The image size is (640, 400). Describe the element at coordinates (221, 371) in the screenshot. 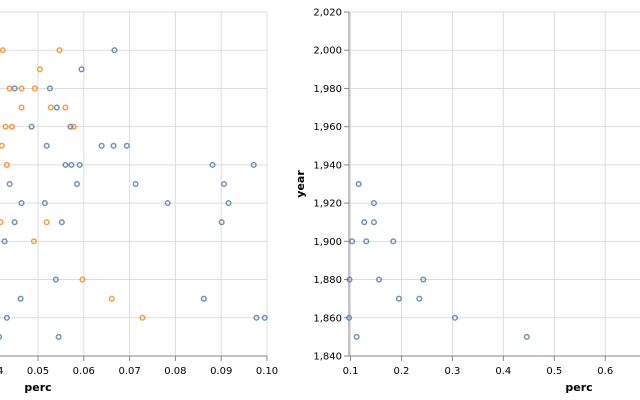

I see `x-tick-label: 0.09` at that location.